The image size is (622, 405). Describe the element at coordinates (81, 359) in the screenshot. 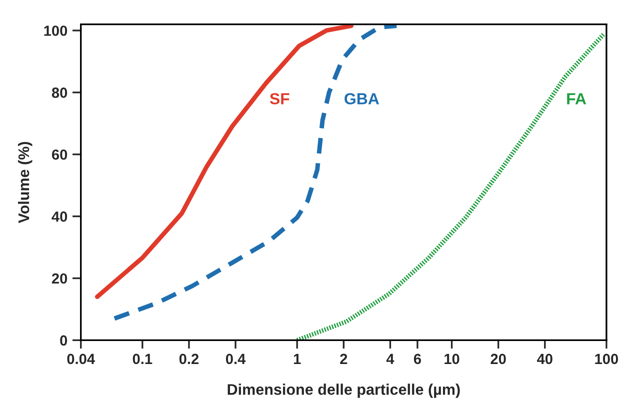

I see `x-tick-label: 0.04` at that location.